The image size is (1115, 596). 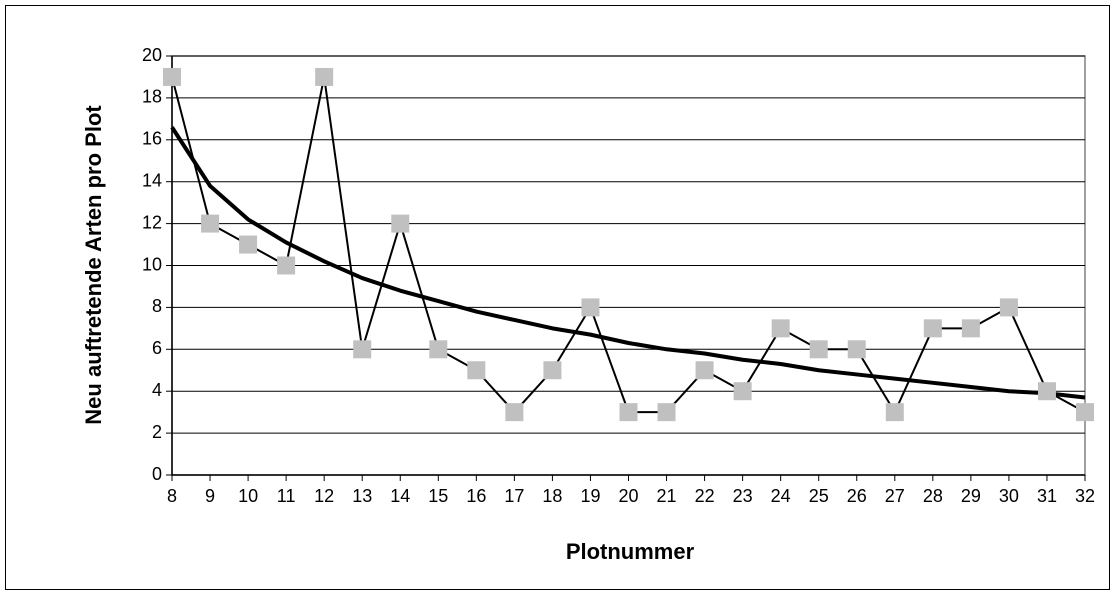 What do you see at coordinates (157, 306) in the screenshot?
I see `y-tick-label: 8` at bounding box center [157, 306].